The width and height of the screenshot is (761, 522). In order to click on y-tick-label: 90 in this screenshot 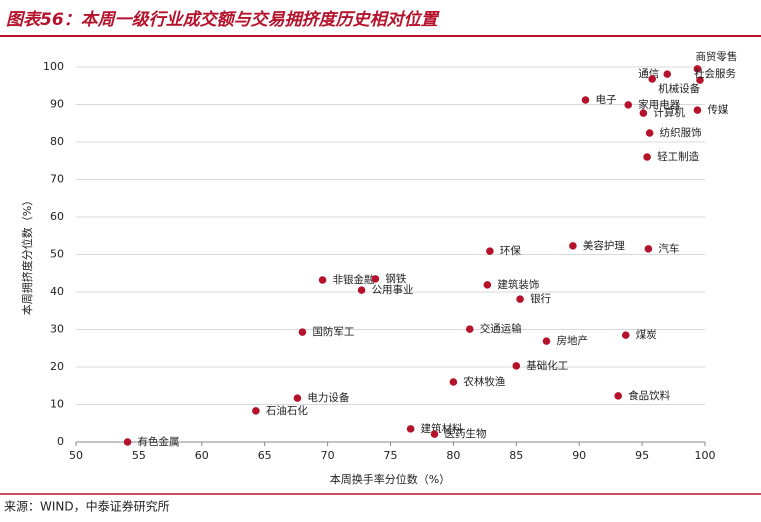, I will do `click(57, 104)`.